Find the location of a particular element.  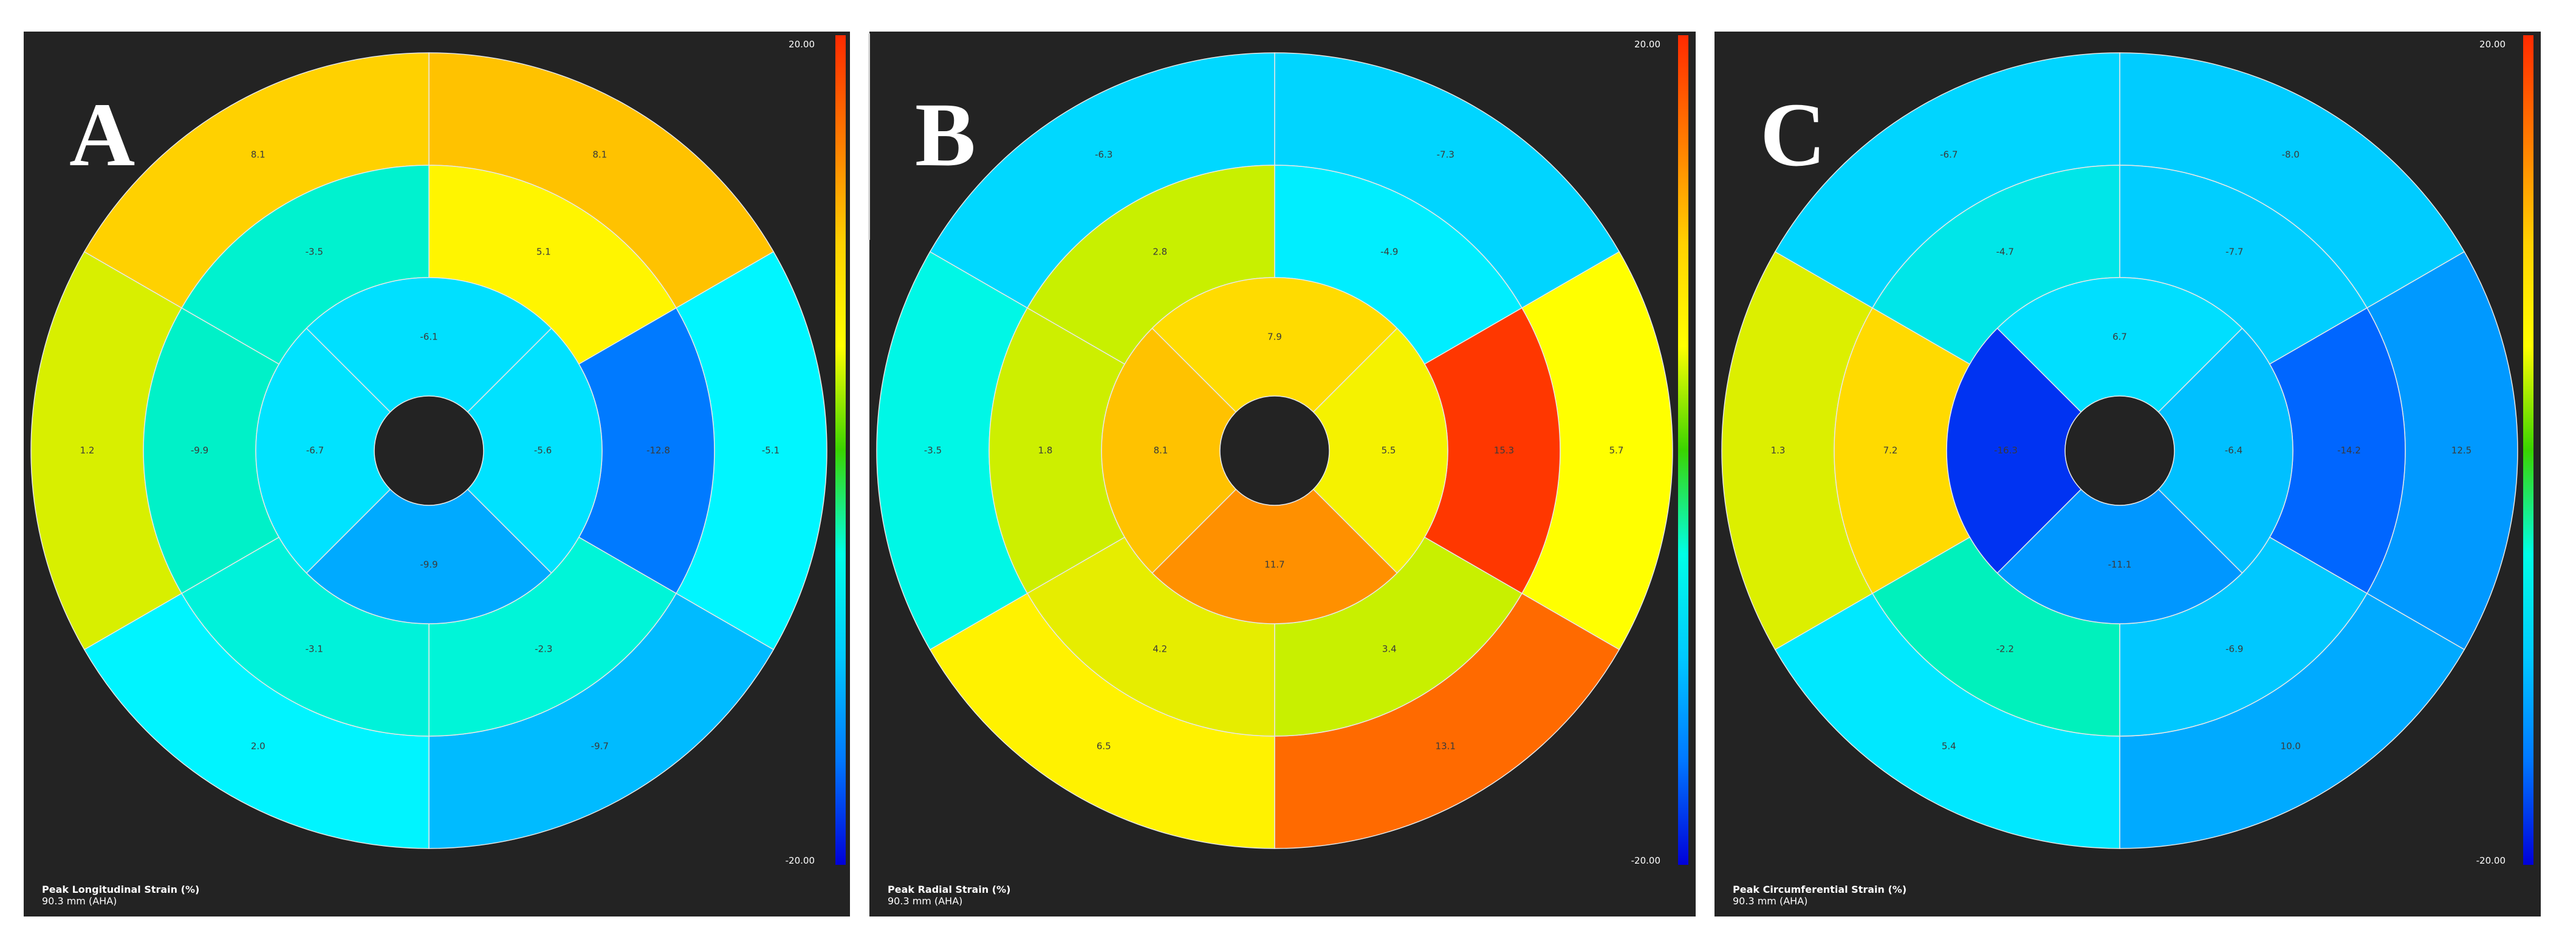

segment-value-label: -2.2 is located at coordinates (2005, 649).